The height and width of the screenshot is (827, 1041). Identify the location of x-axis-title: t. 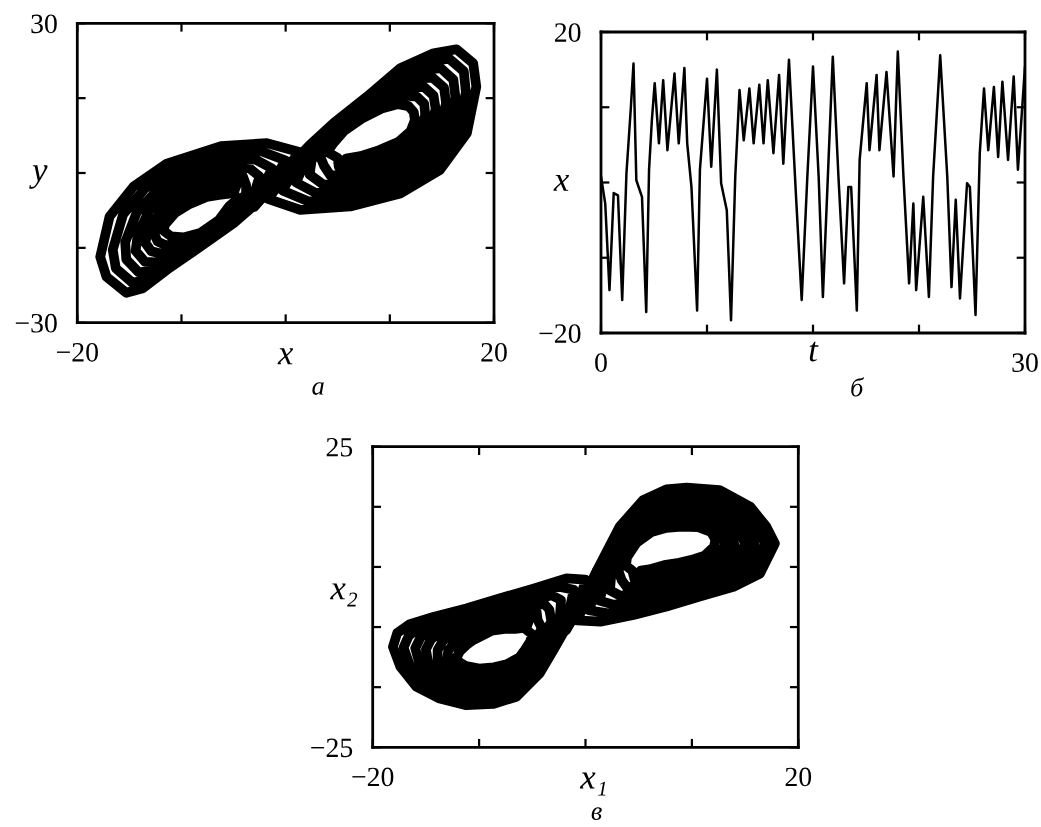
(814, 351).